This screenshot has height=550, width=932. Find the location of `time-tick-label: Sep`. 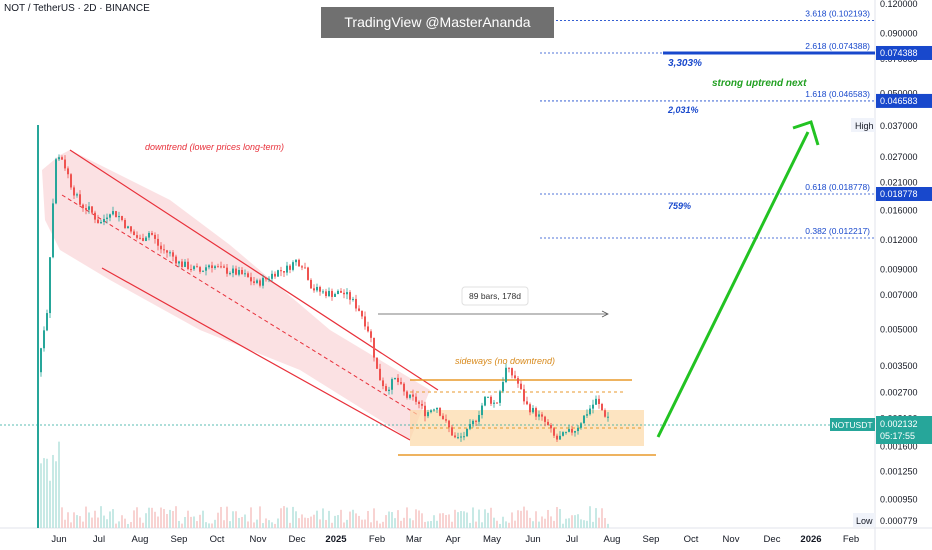

time-tick-label: Sep is located at coordinates (651, 539).